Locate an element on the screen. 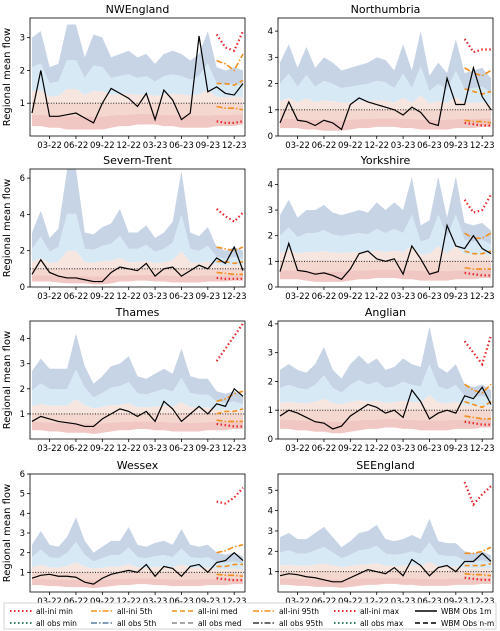  legend-item: all obs 95th is located at coordinates (288, 623).